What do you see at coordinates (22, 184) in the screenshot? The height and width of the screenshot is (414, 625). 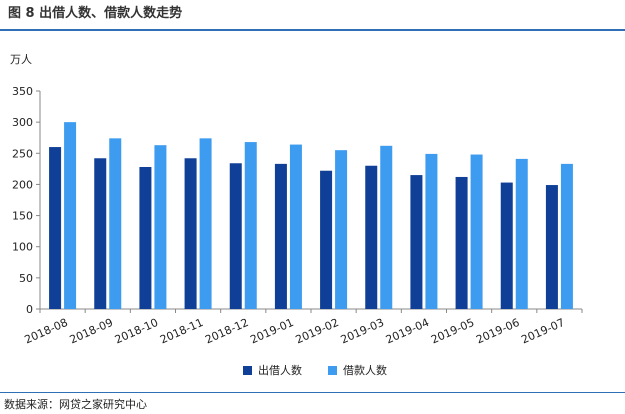 I see `y-tick-label: 200` at bounding box center [22, 184].